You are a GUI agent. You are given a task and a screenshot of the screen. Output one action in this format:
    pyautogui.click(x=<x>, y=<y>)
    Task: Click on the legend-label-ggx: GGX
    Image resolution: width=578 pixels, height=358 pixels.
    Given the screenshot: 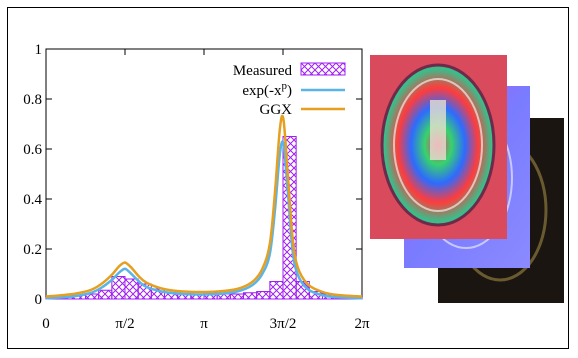 What is the action you would take?
    pyautogui.click(x=276, y=110)
    